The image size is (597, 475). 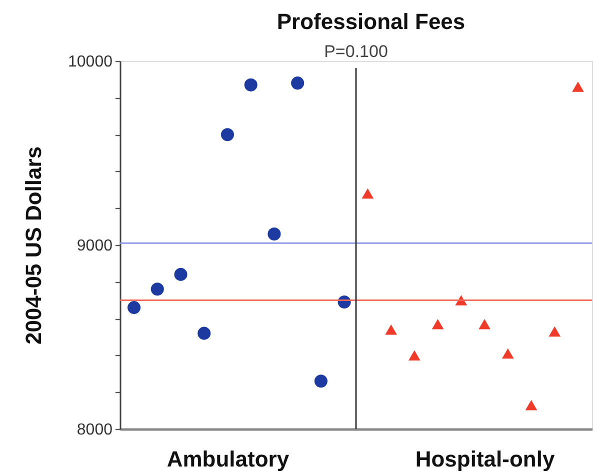 What do you see at coordinates (90, 62) in the screenshot?
I see `y-tick-label: 10000` at bounding box center [90, 62].